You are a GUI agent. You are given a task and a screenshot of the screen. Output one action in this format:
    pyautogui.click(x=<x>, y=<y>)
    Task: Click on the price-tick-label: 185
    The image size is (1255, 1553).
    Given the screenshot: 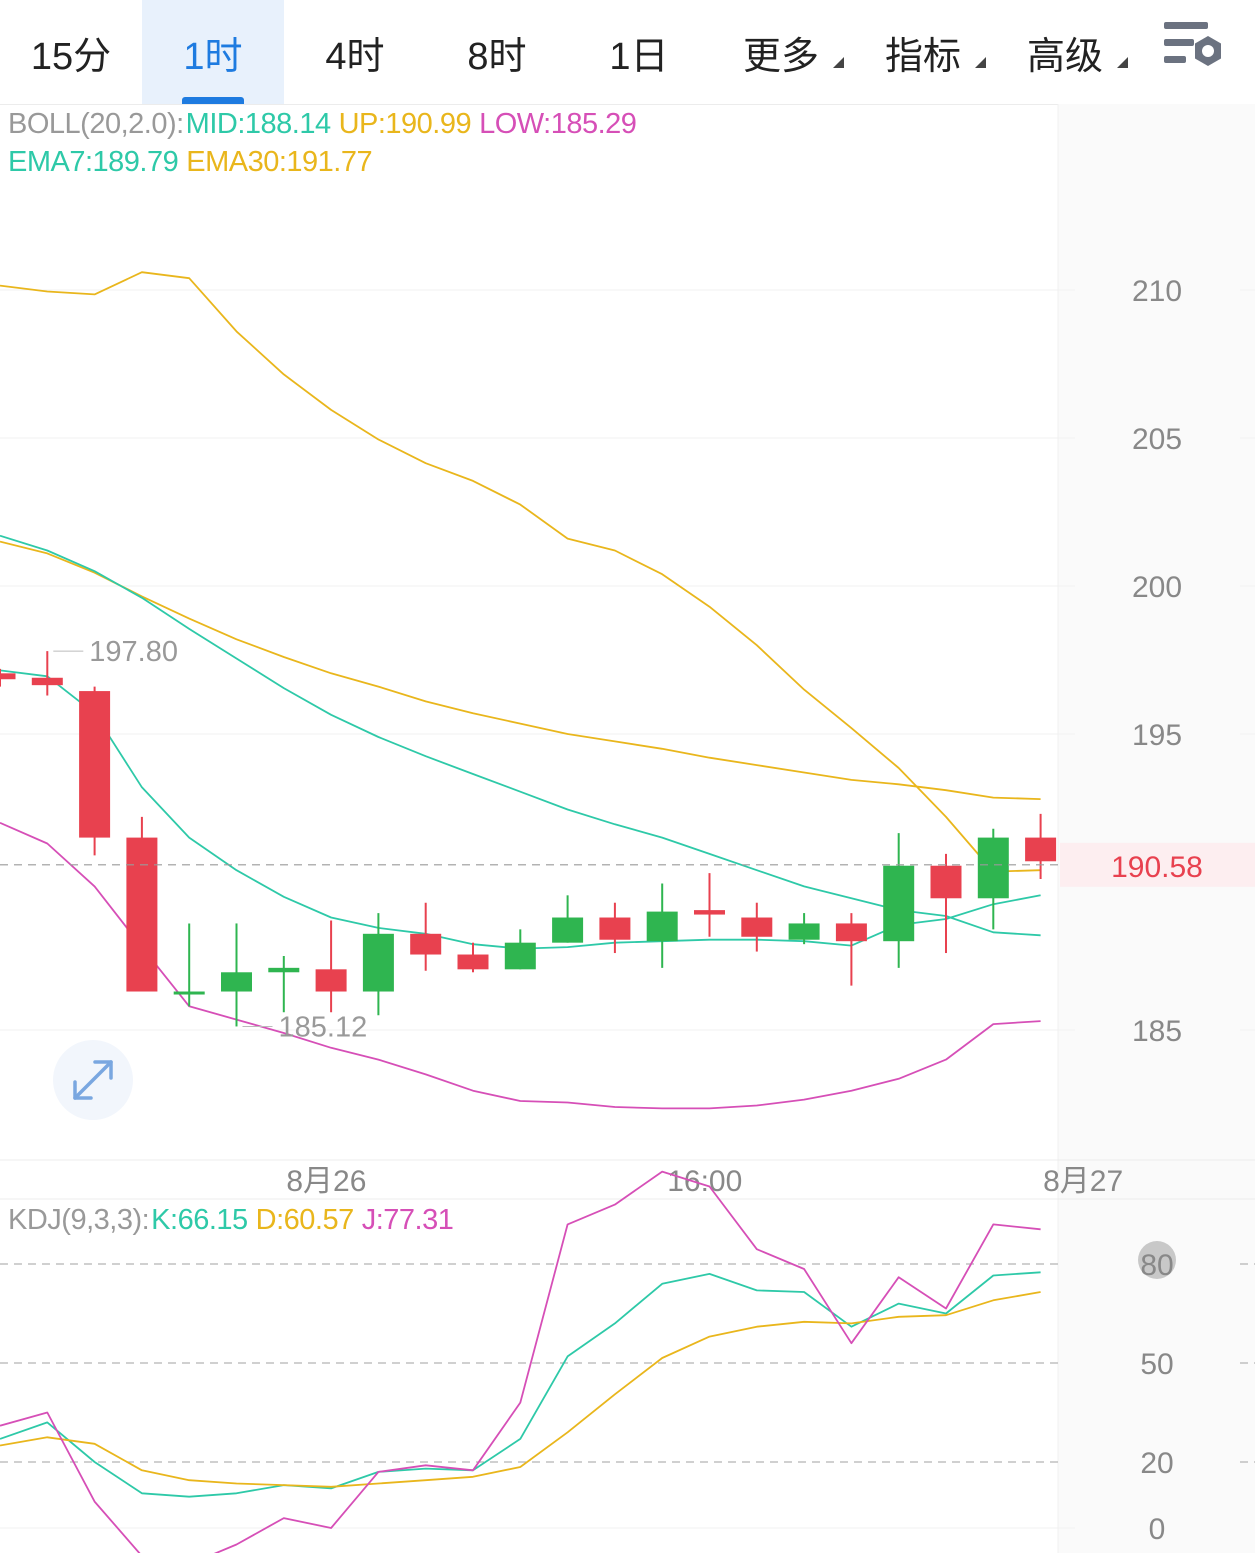 What is the action you would take?
    pyautogui.click(x=1157, y=1031)
    